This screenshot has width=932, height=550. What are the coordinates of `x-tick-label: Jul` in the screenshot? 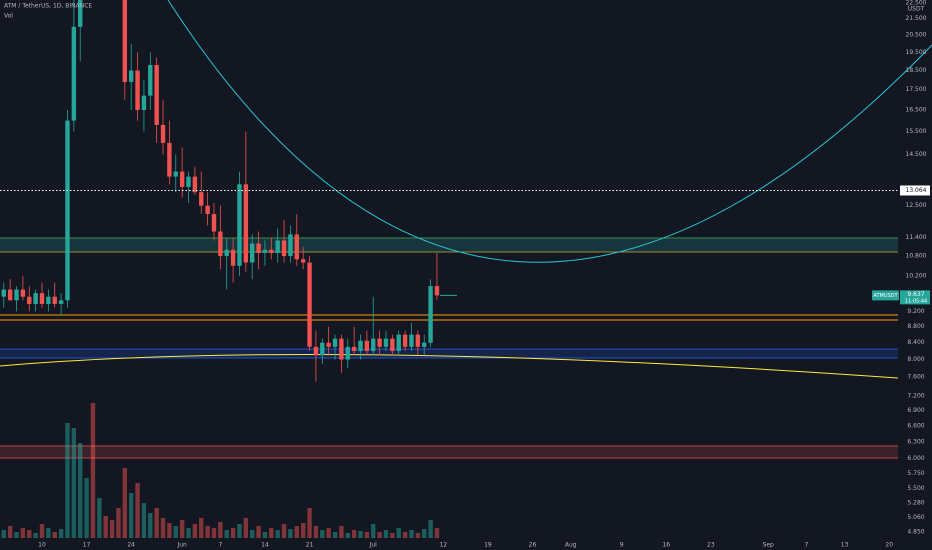 It's located at (373, 545).